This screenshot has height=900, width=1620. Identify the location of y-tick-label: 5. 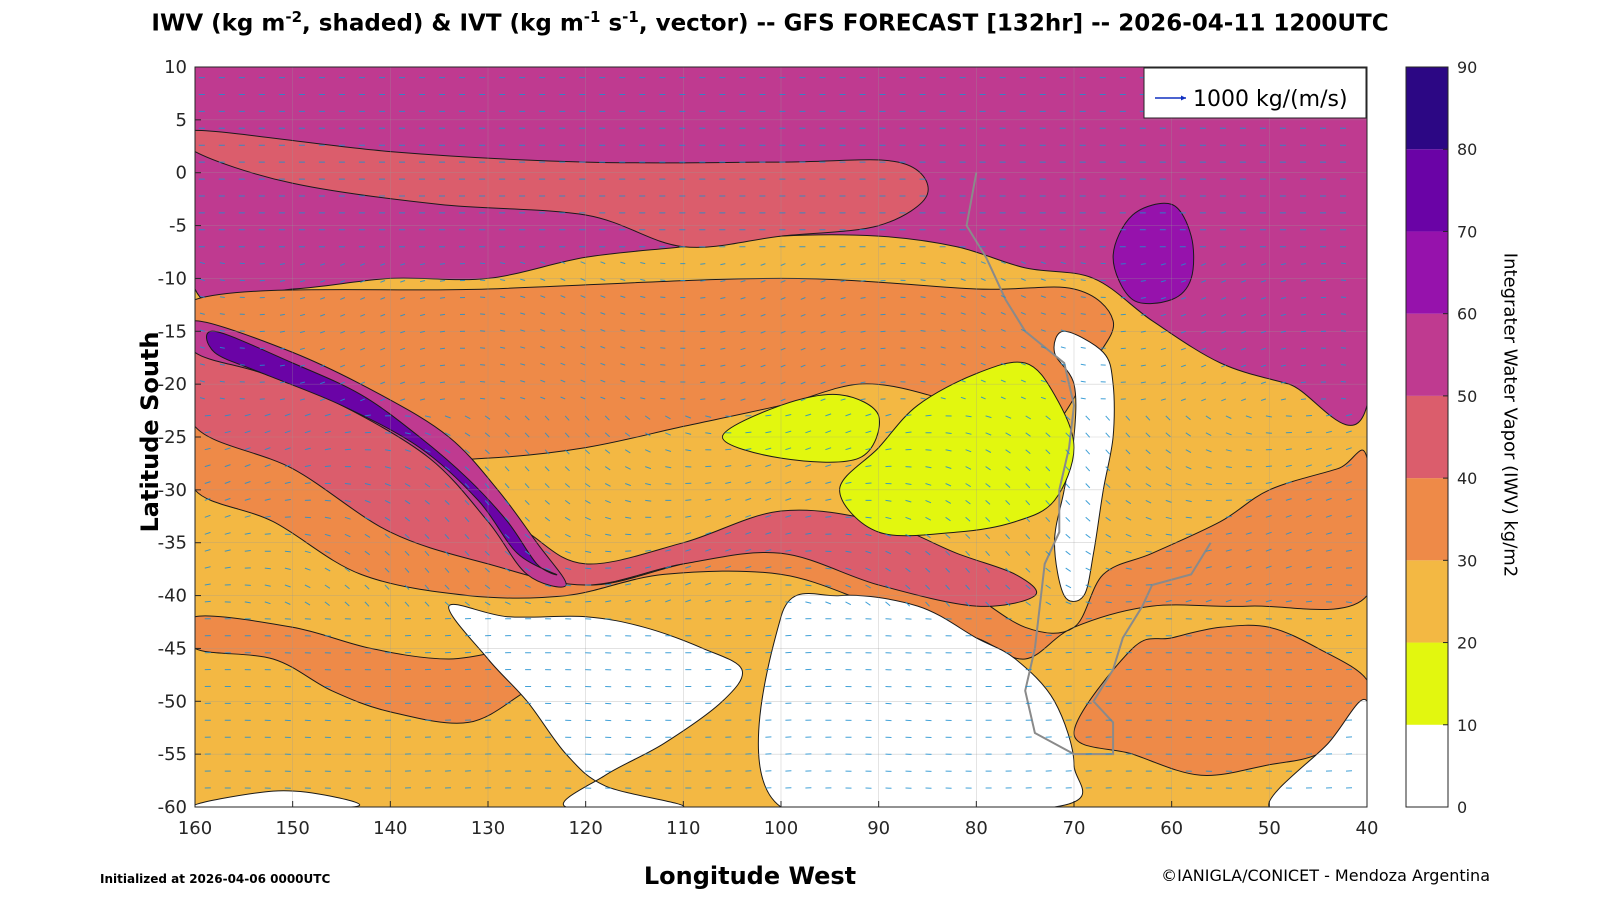
(181, 120).